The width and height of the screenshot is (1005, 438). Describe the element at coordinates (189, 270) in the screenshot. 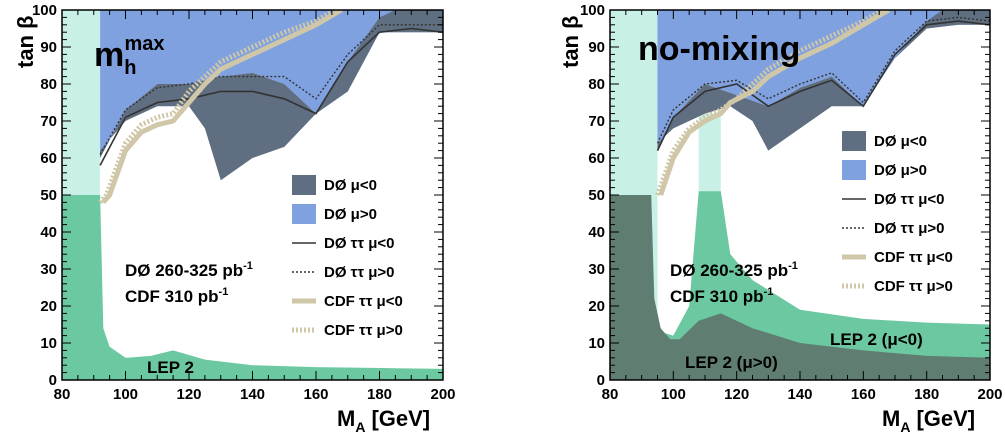

I see `left-lumi-d0: DØ 260-325 pb-1` at that location.